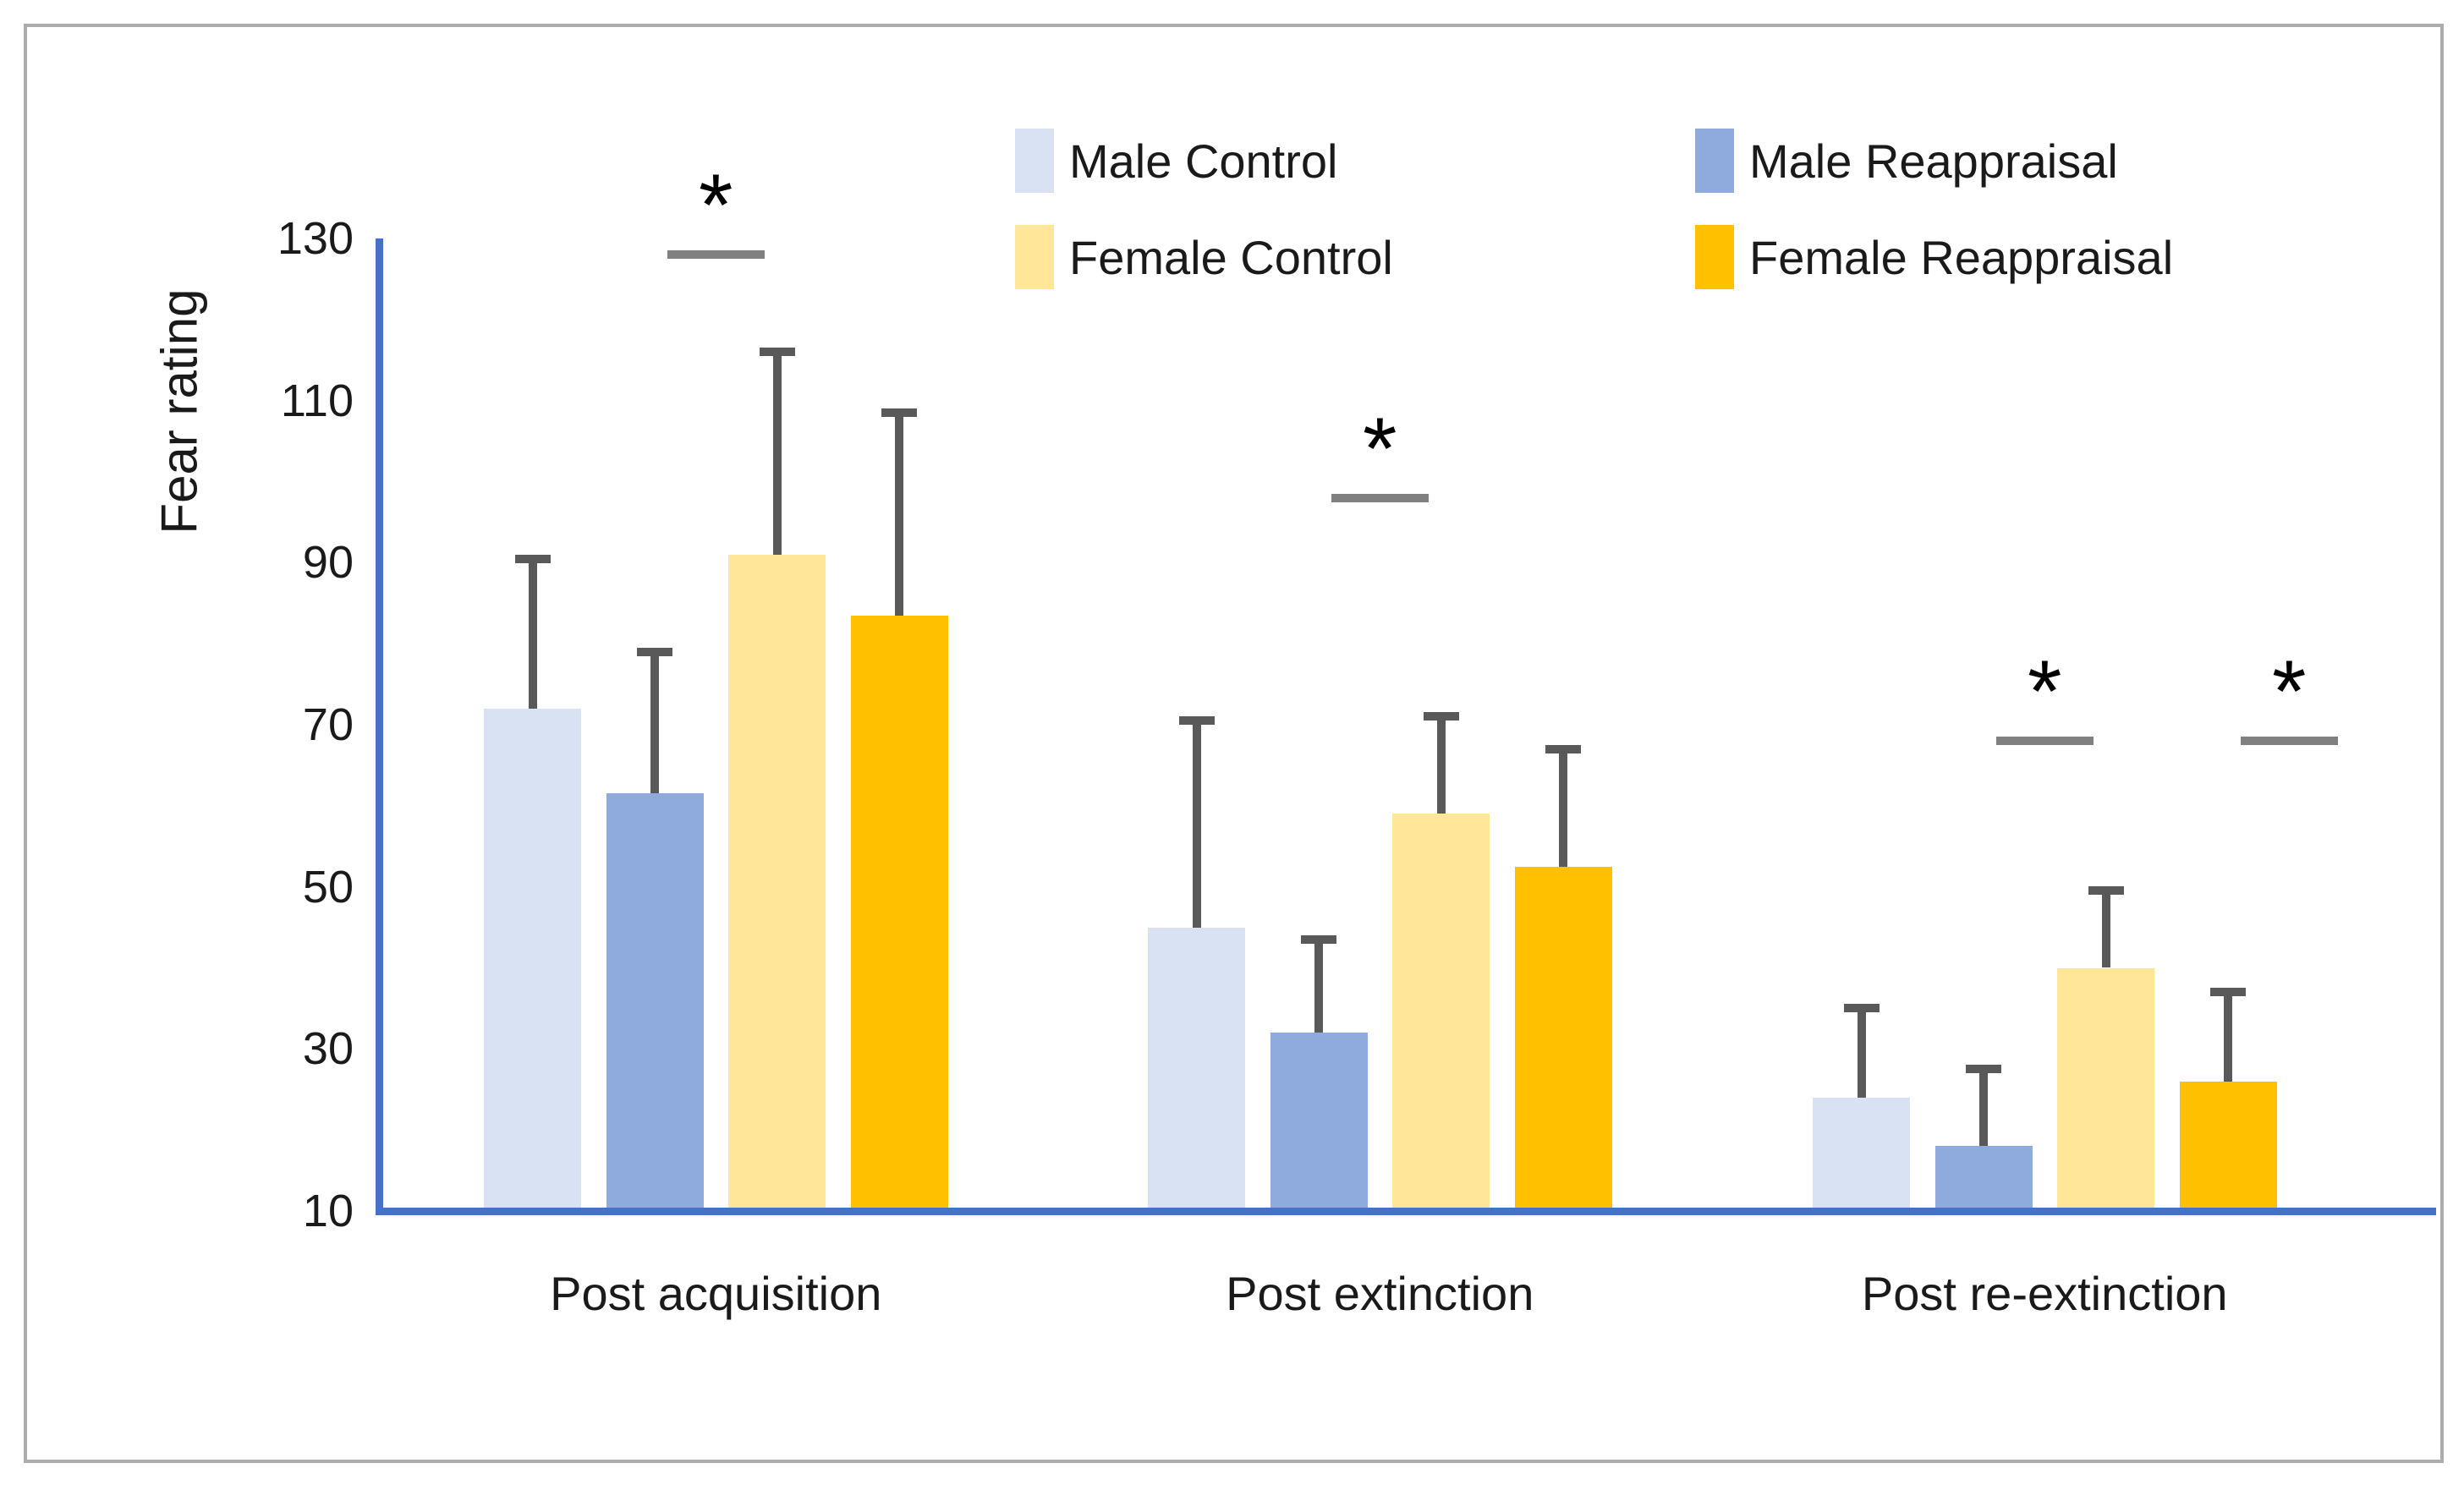 The width and height of the screenshot is (2464, 1485). What do you see at coordinates (2045, 1293) in the screenshot?
I see `x-category-label: Post re-extinction` at bounding box center [2045, 1293].